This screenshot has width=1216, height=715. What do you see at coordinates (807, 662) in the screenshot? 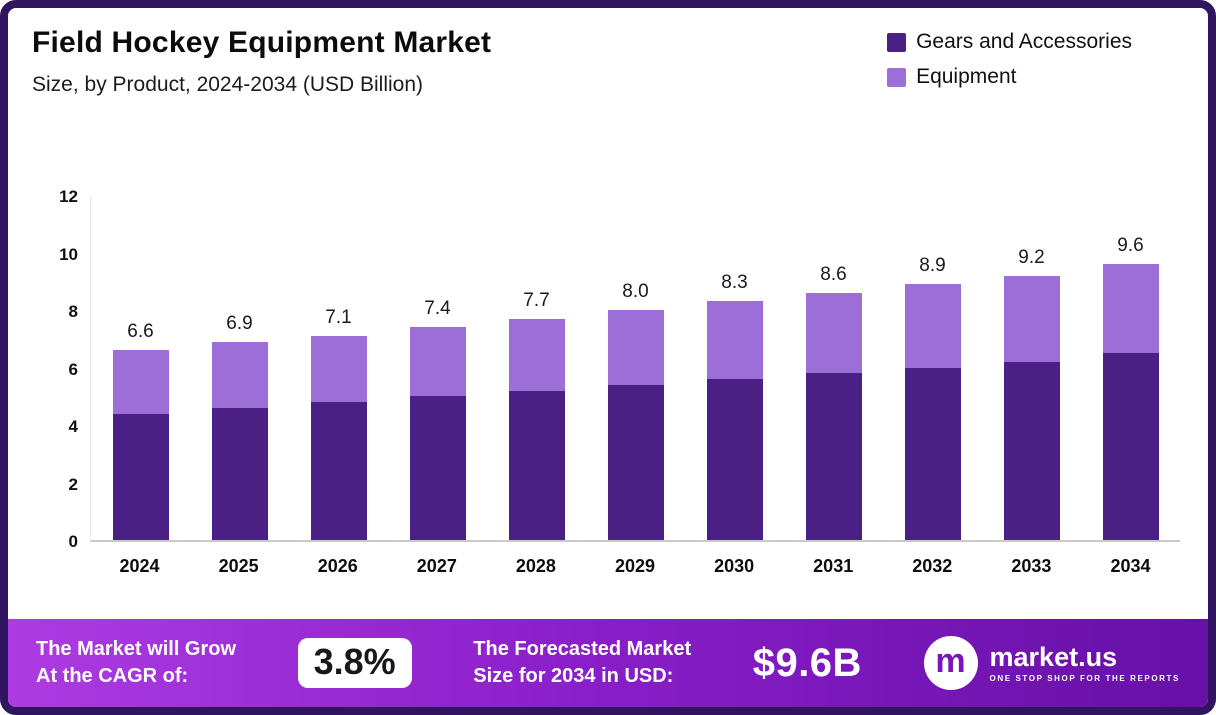
I see `forecast-value: $9.6B` at bounding box center [807, 662].